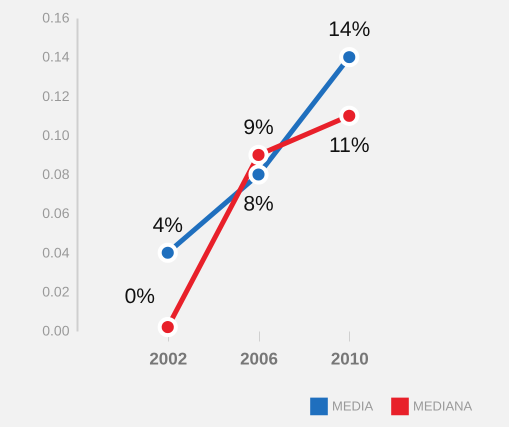  Describe the element at coordinates (259, 359) in the screenshot. I see `x-tick-label: 2006` at that location.